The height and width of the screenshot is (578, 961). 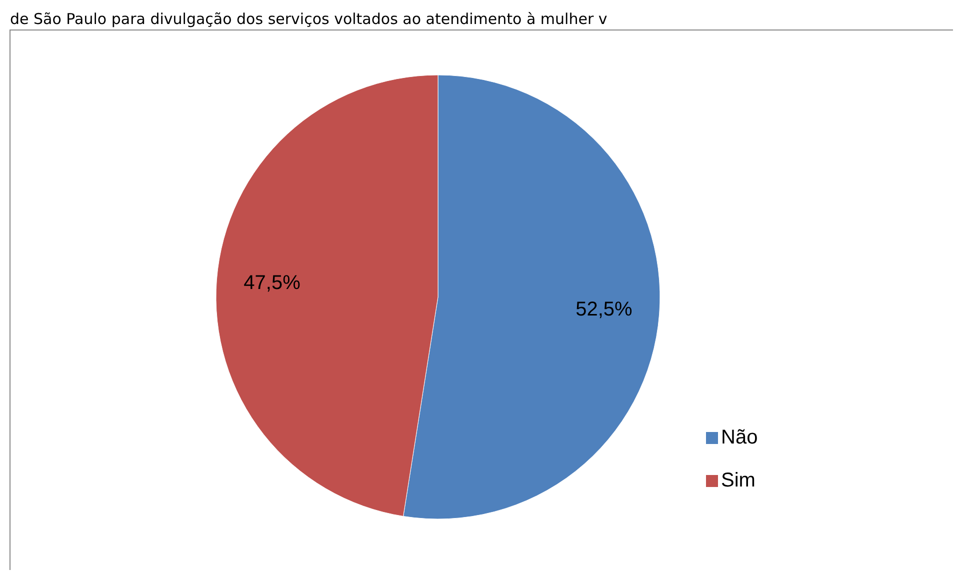 I want to click on data-label: 52,5%, so click(x=604, y=309).